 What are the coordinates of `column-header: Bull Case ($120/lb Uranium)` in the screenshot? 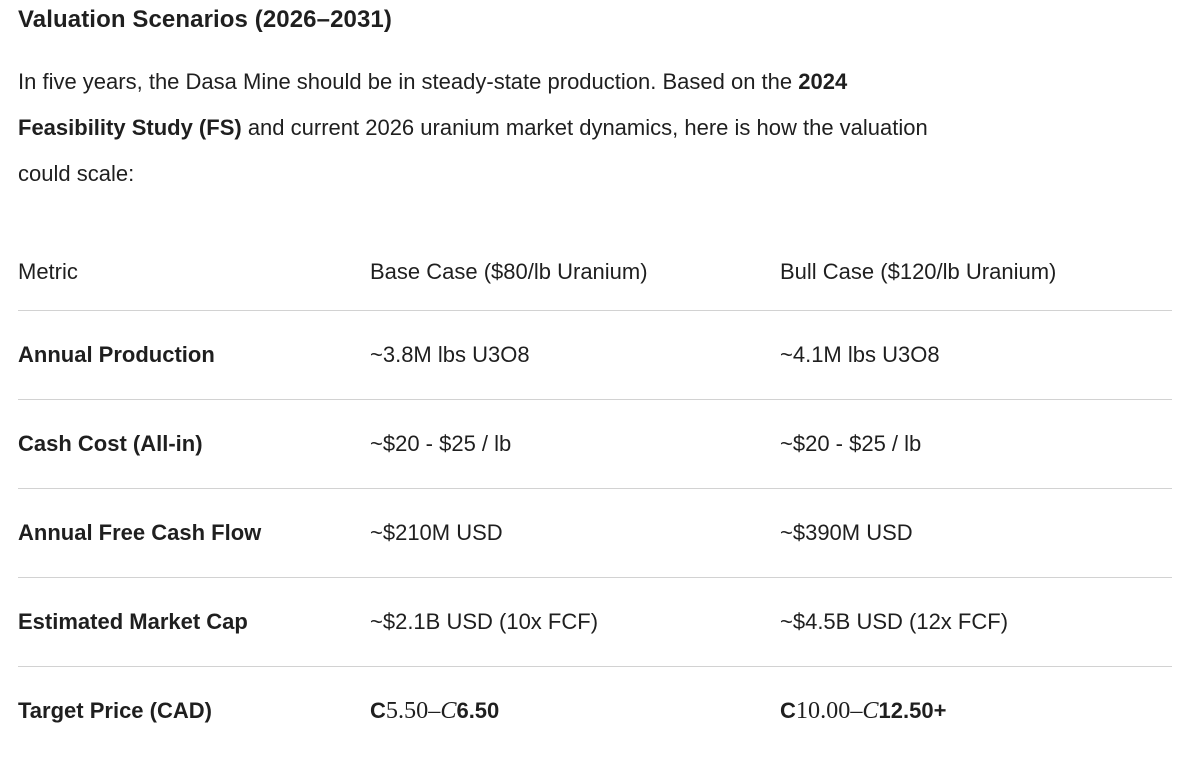 It's located at (976, 272).